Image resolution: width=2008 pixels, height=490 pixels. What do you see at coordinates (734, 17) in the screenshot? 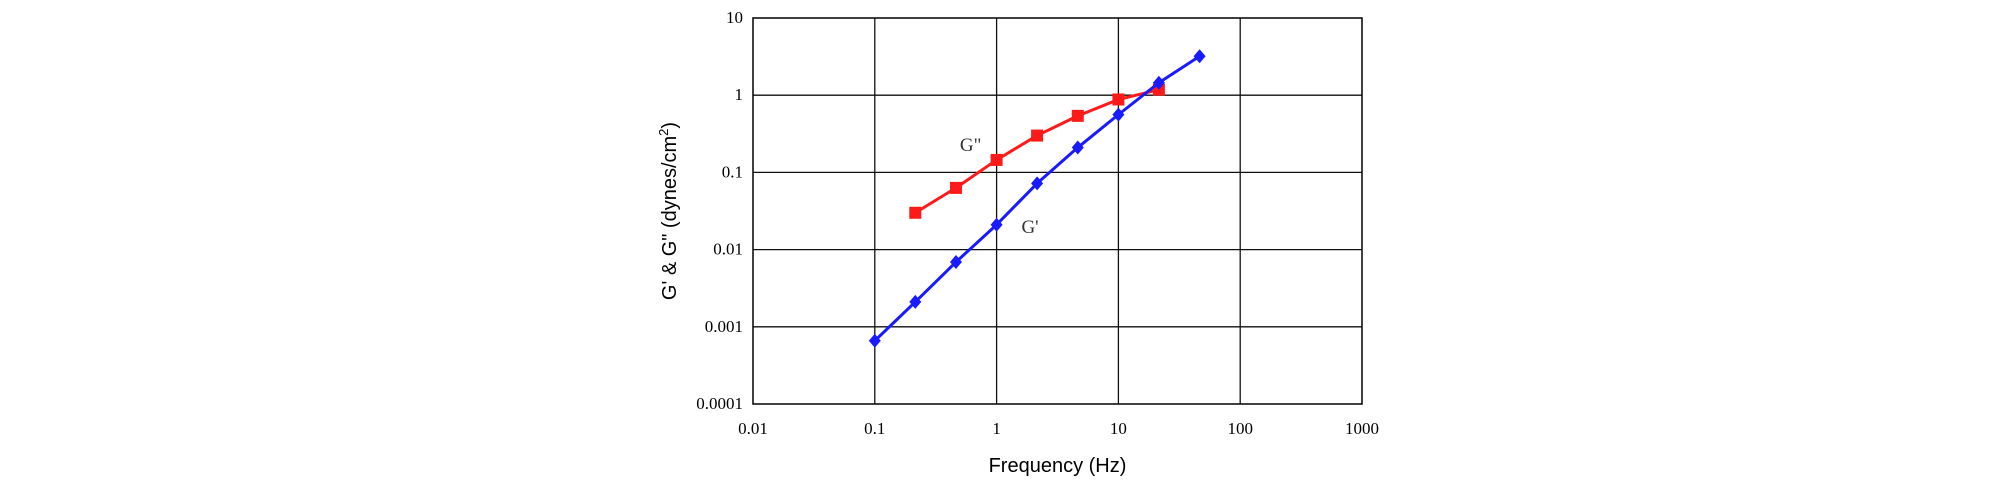
I see `y-tick-label: 10` at bounding box center [734, 17].